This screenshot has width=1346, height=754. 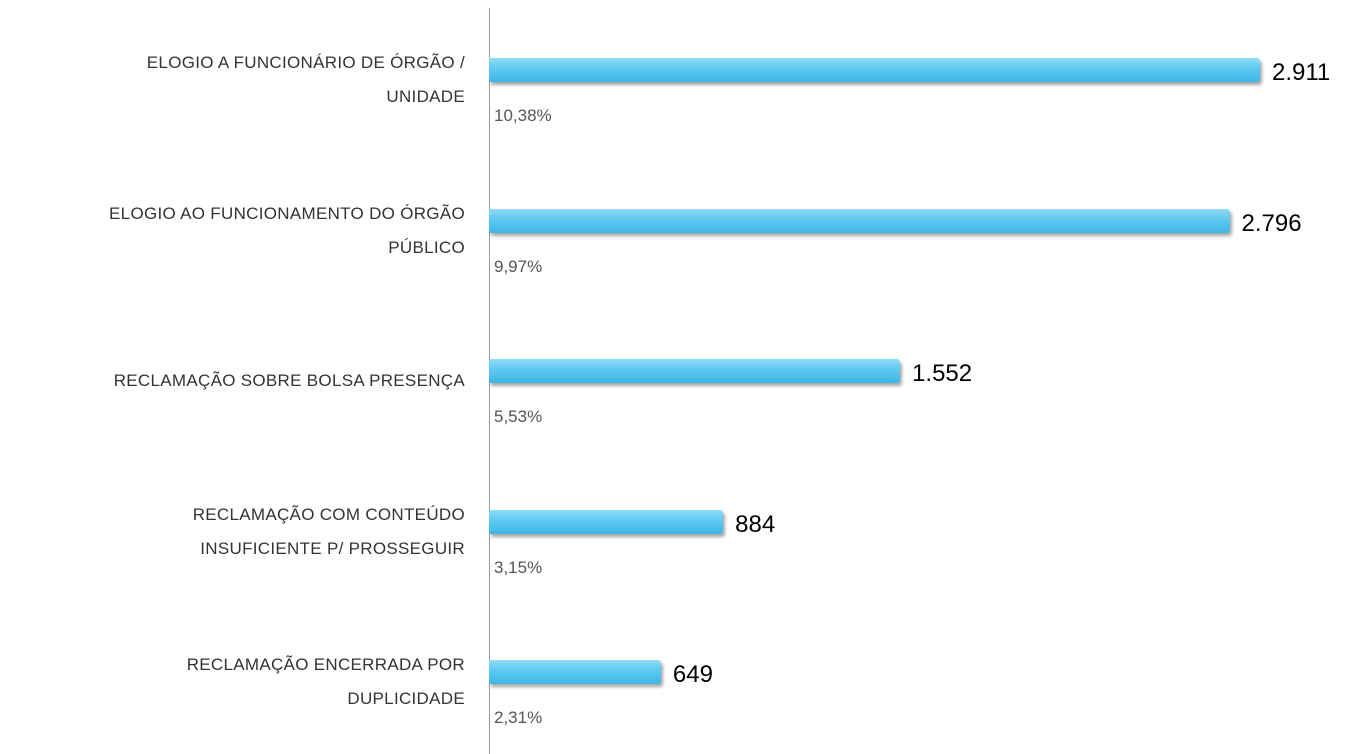 What do you see at coordinates (305, 62) in the screenshot?
I see `category-line: ELOGIO A FUNCIONÁRIO DE ÓRGÃO /` at bounding box center [305, 62].